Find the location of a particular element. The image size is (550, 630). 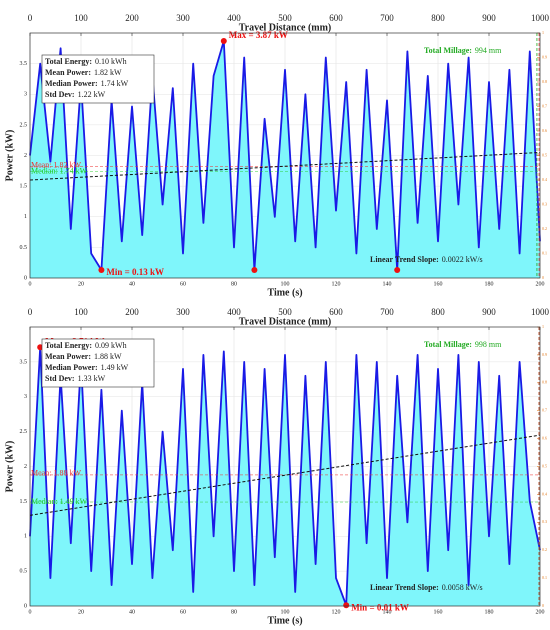

stats-value: 1.88 kW is located at coordinates (108, 356).